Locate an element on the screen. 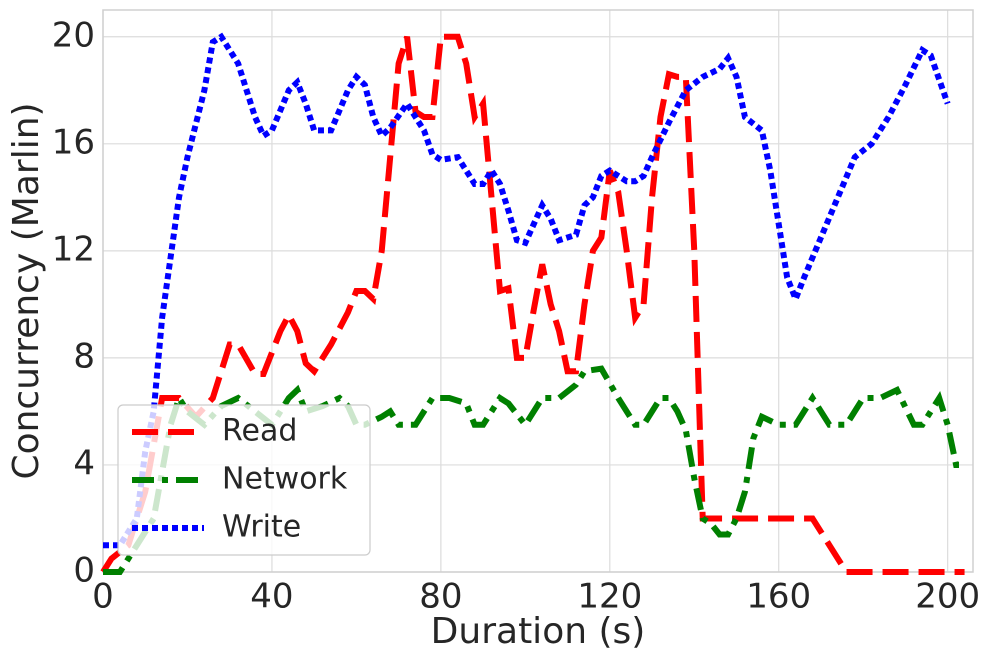 The height and width of the screenshot is (664, 997). x-tick-label: 120 is located at coordinates (609, 597).